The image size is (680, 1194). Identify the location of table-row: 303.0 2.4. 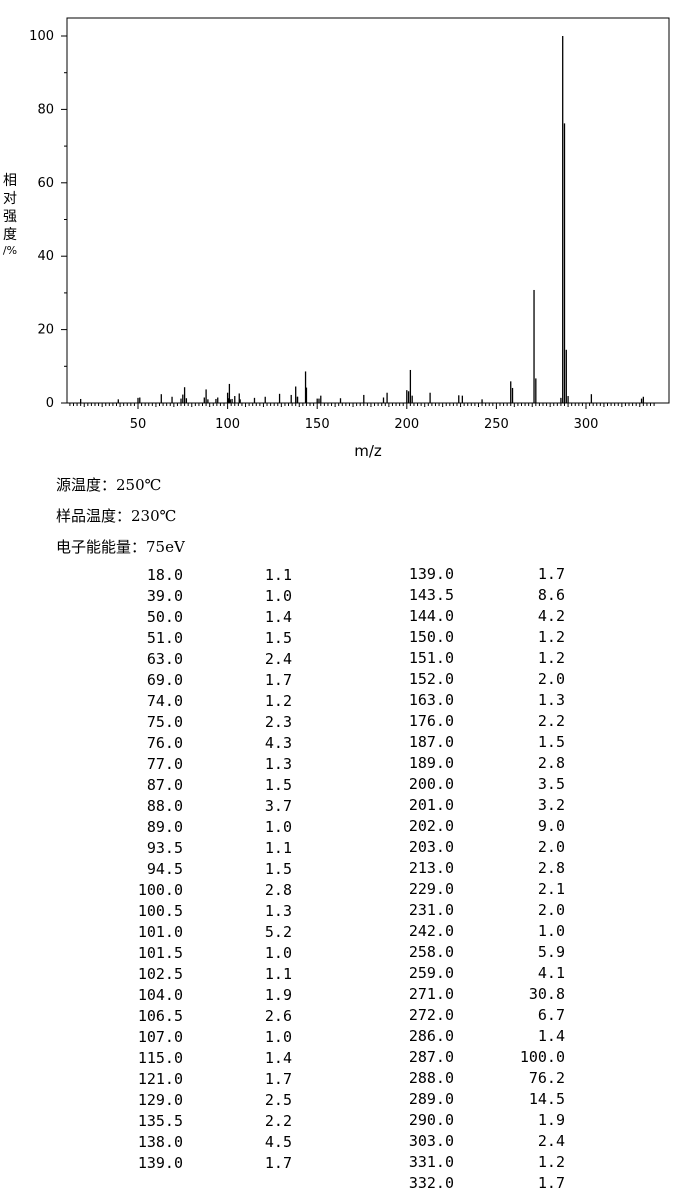
(340, 1141).